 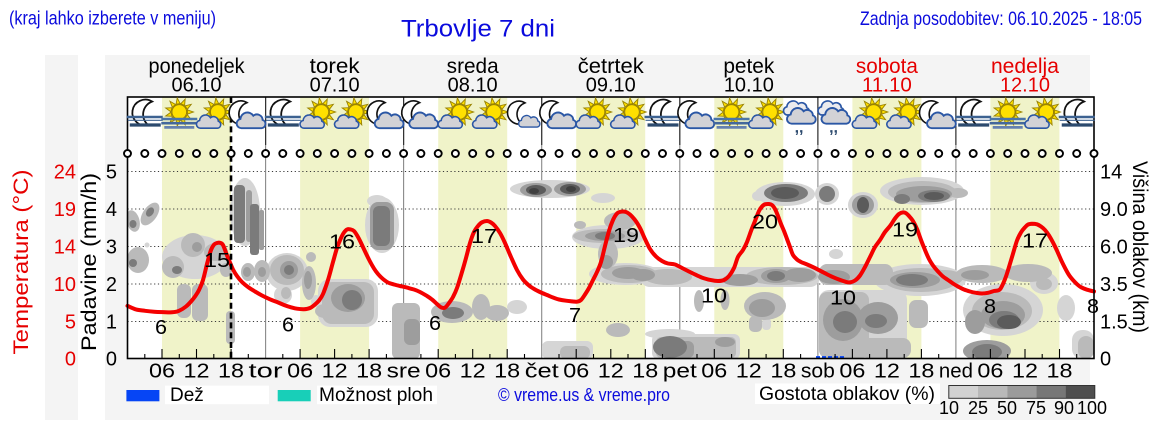 I want to click on svg-text: 12.10, so click(x=1025, y=86).